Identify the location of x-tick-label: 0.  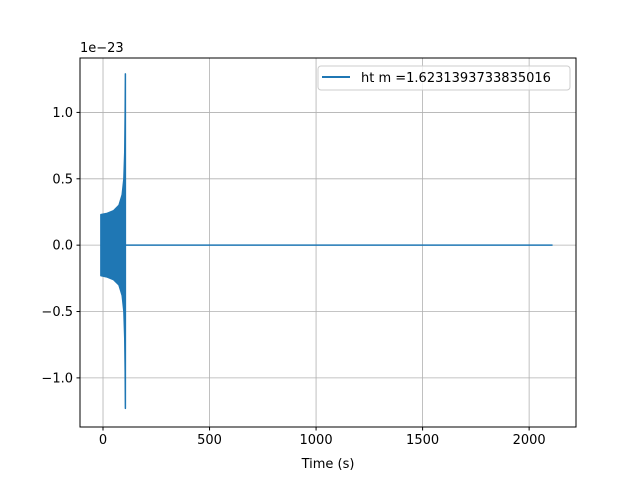
(103, 440).